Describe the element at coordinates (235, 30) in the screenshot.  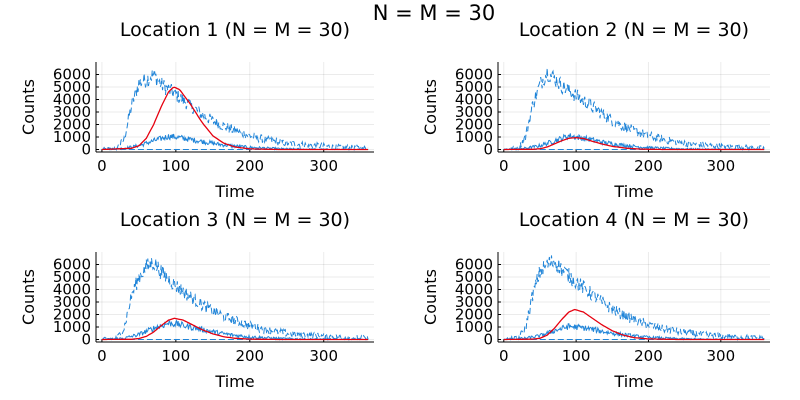
I see `panel-title: Location 1 (N = M = 30)` at that location.